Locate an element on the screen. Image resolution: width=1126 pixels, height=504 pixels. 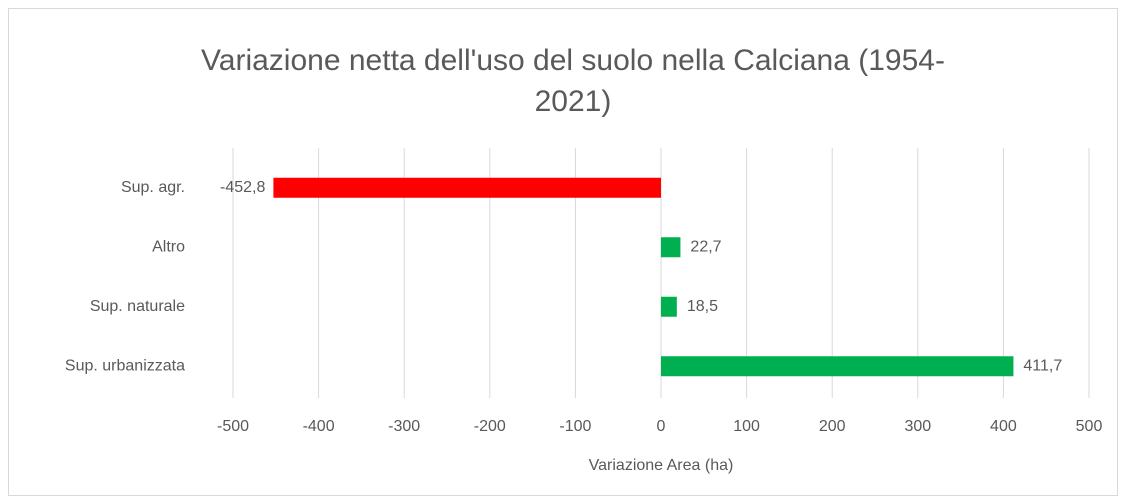
x-tick-label: 400 is located at coordinates (1003, 426).